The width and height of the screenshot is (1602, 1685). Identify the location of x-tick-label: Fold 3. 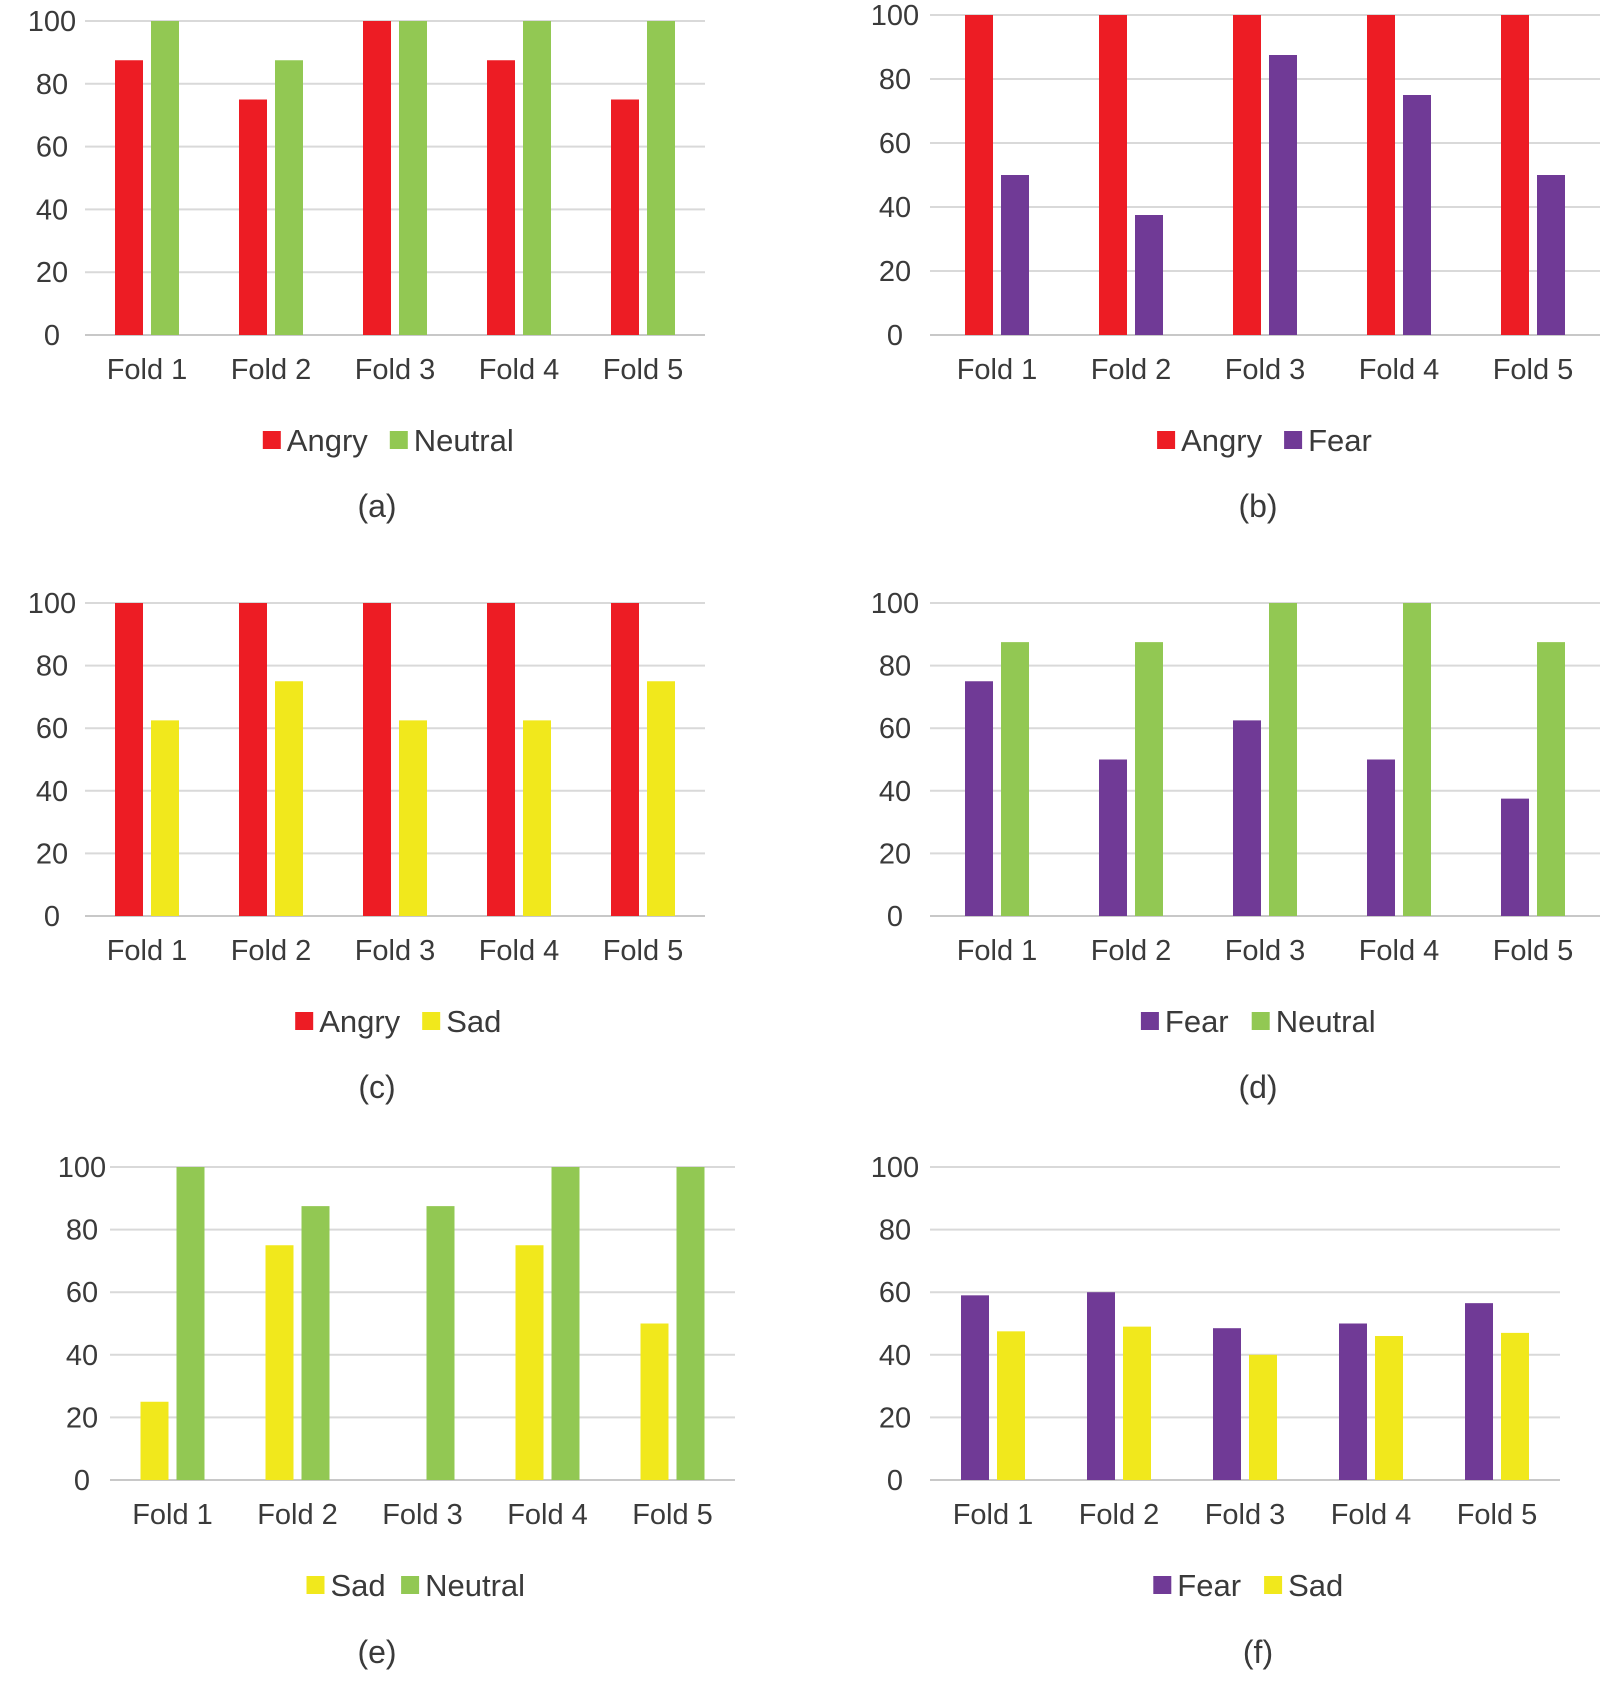
(1265, 951).